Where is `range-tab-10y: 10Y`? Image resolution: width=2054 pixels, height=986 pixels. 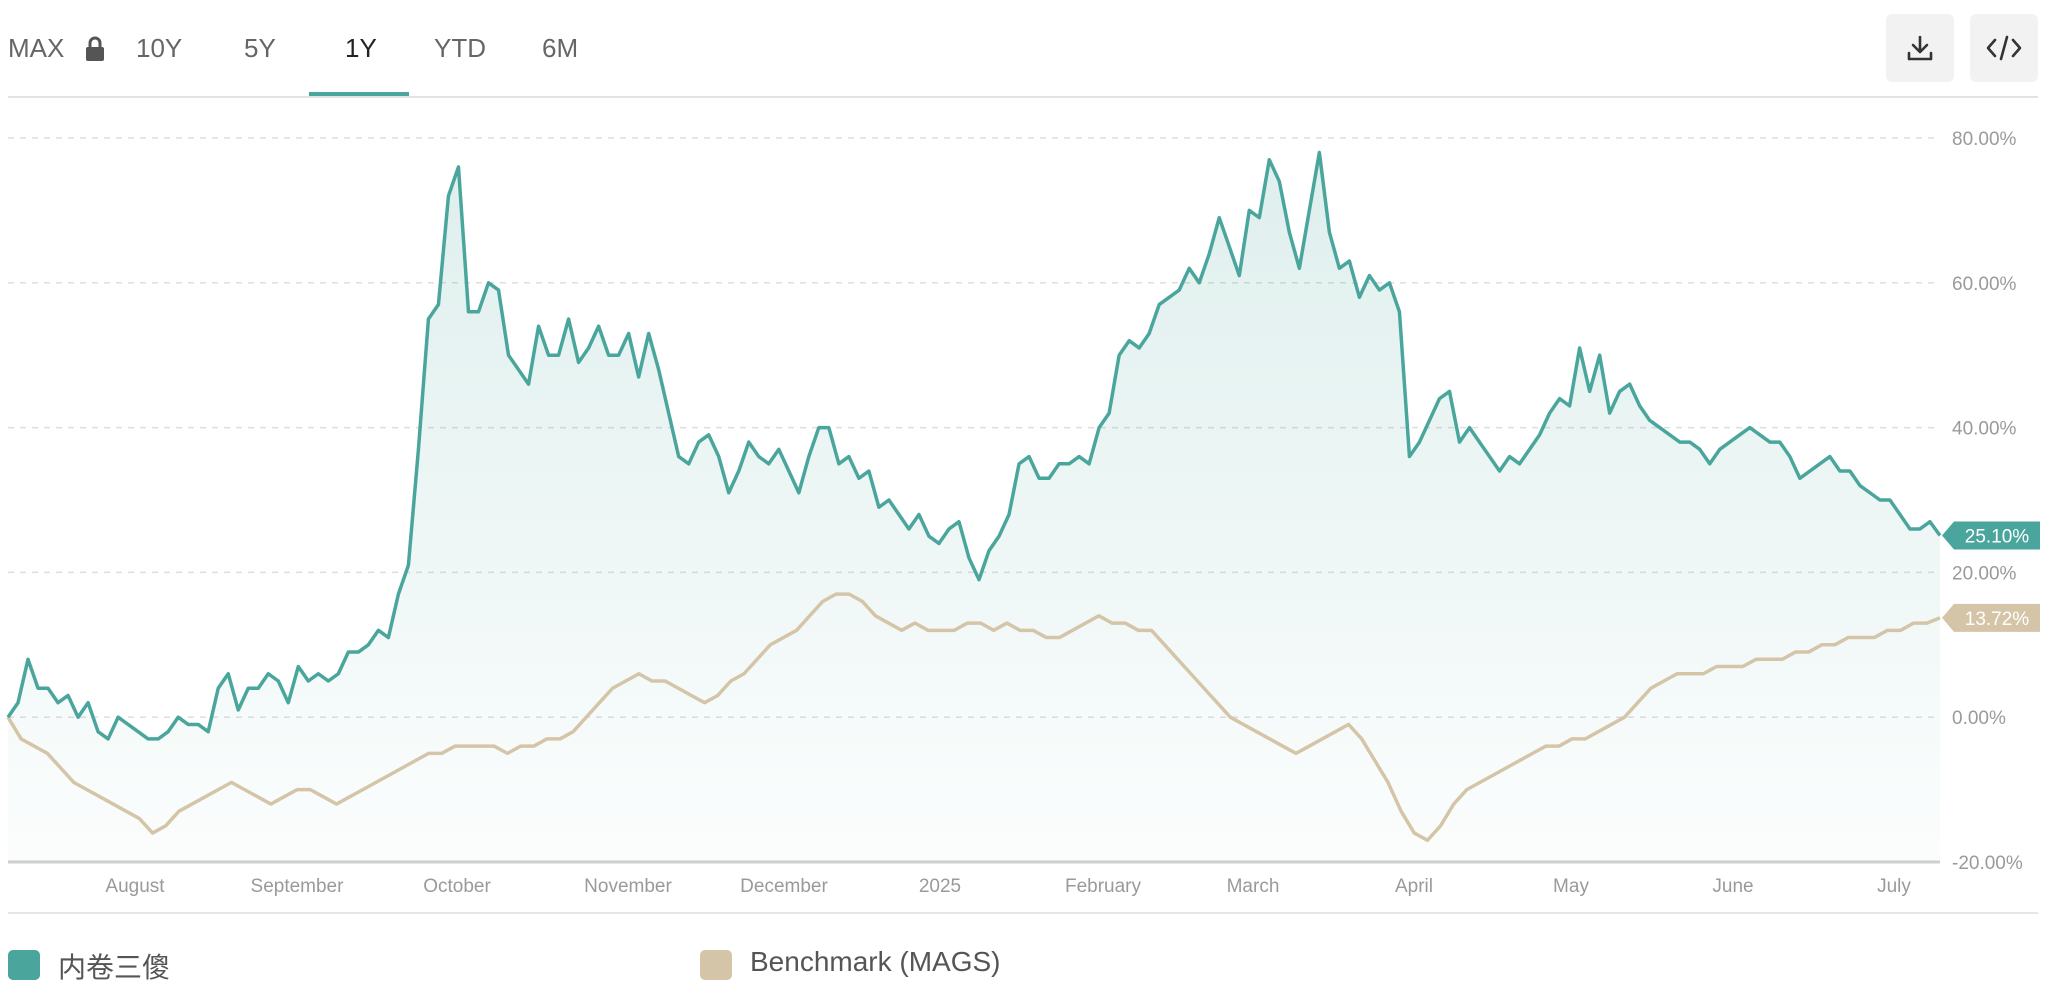
range-tab-10y: 10Y is located at coordinates (159, 48).